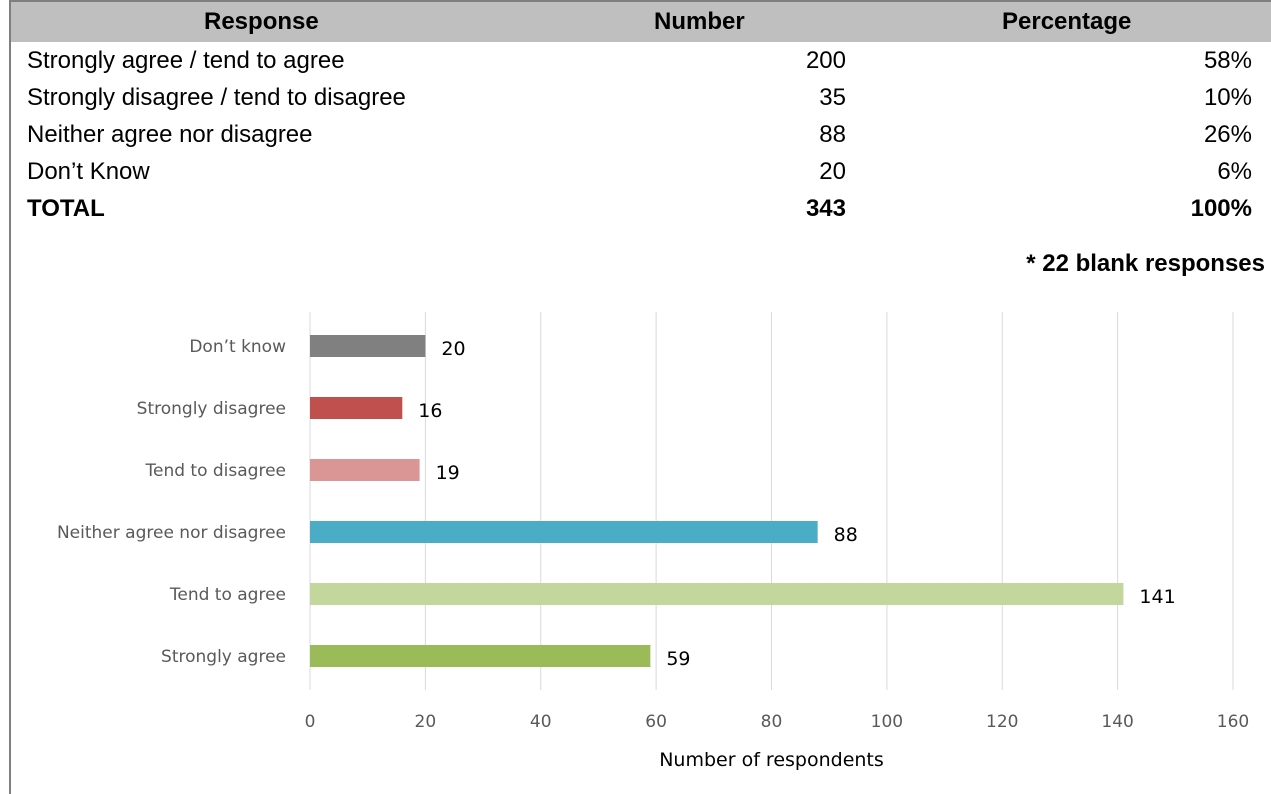  What do you see at coordinates (1067, 21) in the screenshot?
I see `header-percentage: Percentage` at bounding box center [1067, 21].